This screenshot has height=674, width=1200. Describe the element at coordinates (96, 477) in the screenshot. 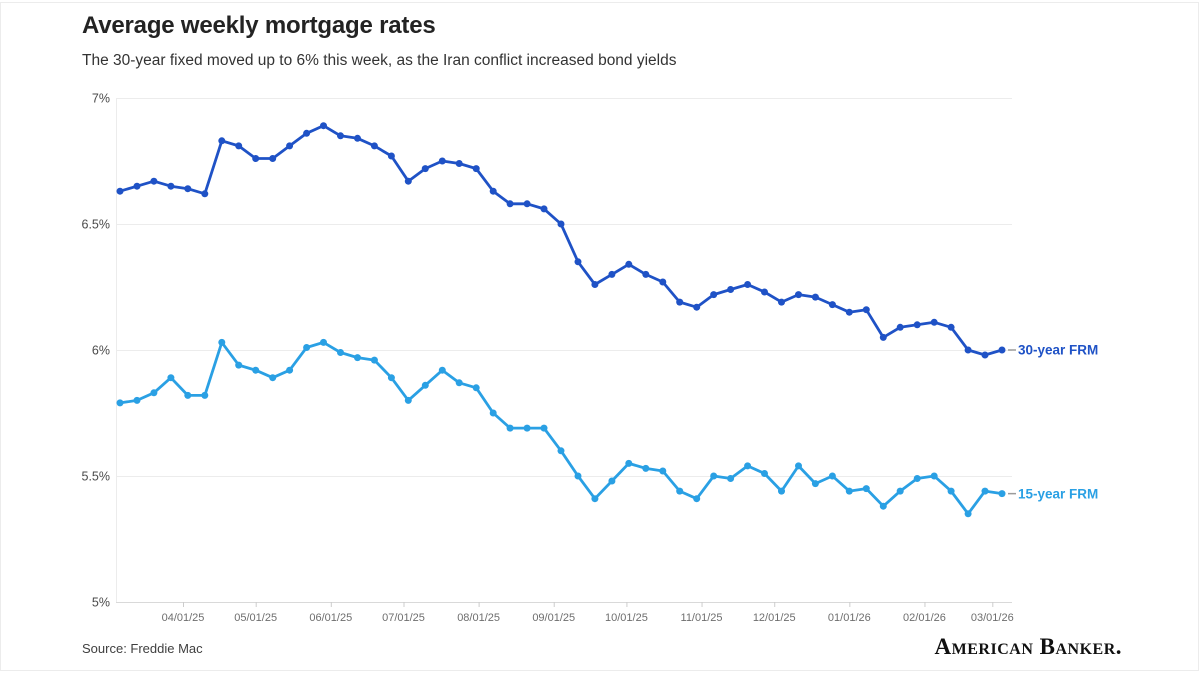

I see `y-axis-tick-label: 5.5%` at that location.